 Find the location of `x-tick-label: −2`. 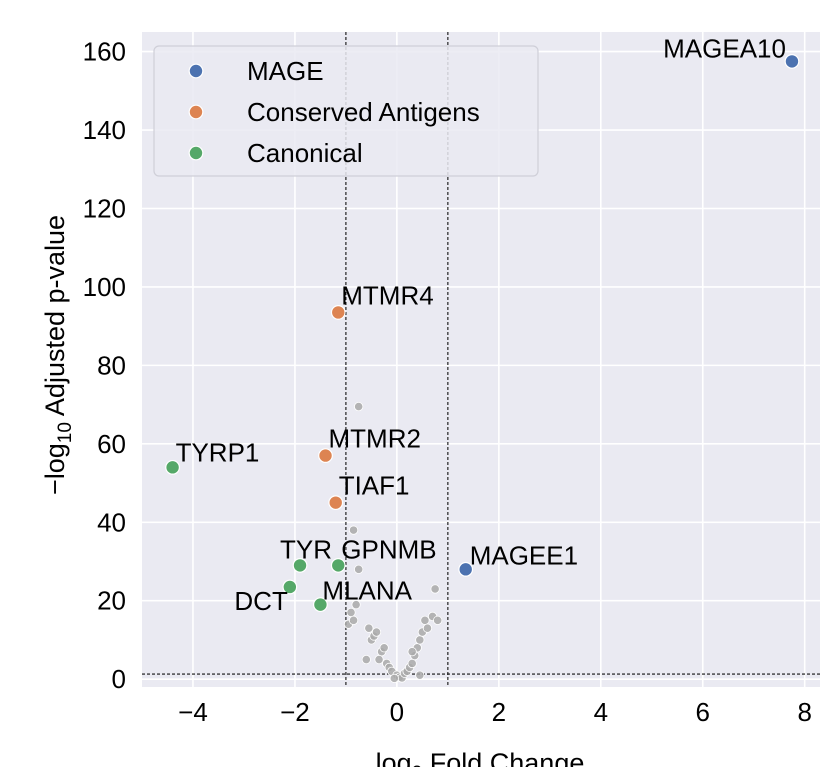

x-tick-label: −2 is located at coordinates (295, 712).